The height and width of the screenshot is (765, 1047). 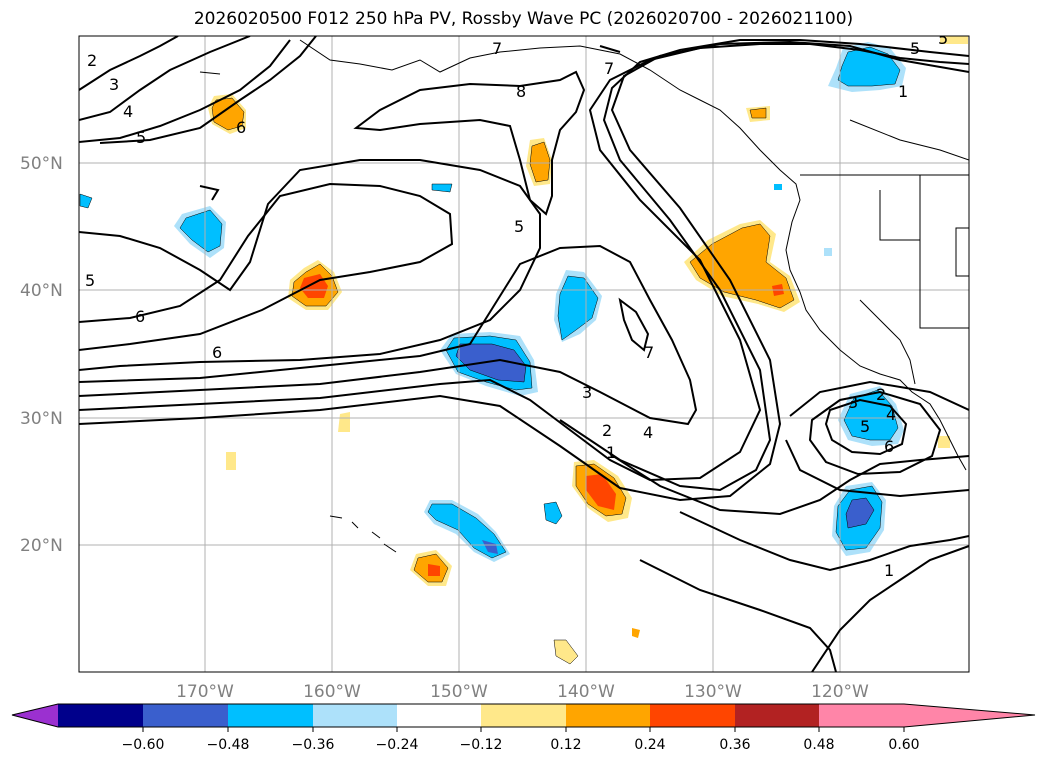 I want to click on lon-label: 130°W, so click(x=713, y=692).